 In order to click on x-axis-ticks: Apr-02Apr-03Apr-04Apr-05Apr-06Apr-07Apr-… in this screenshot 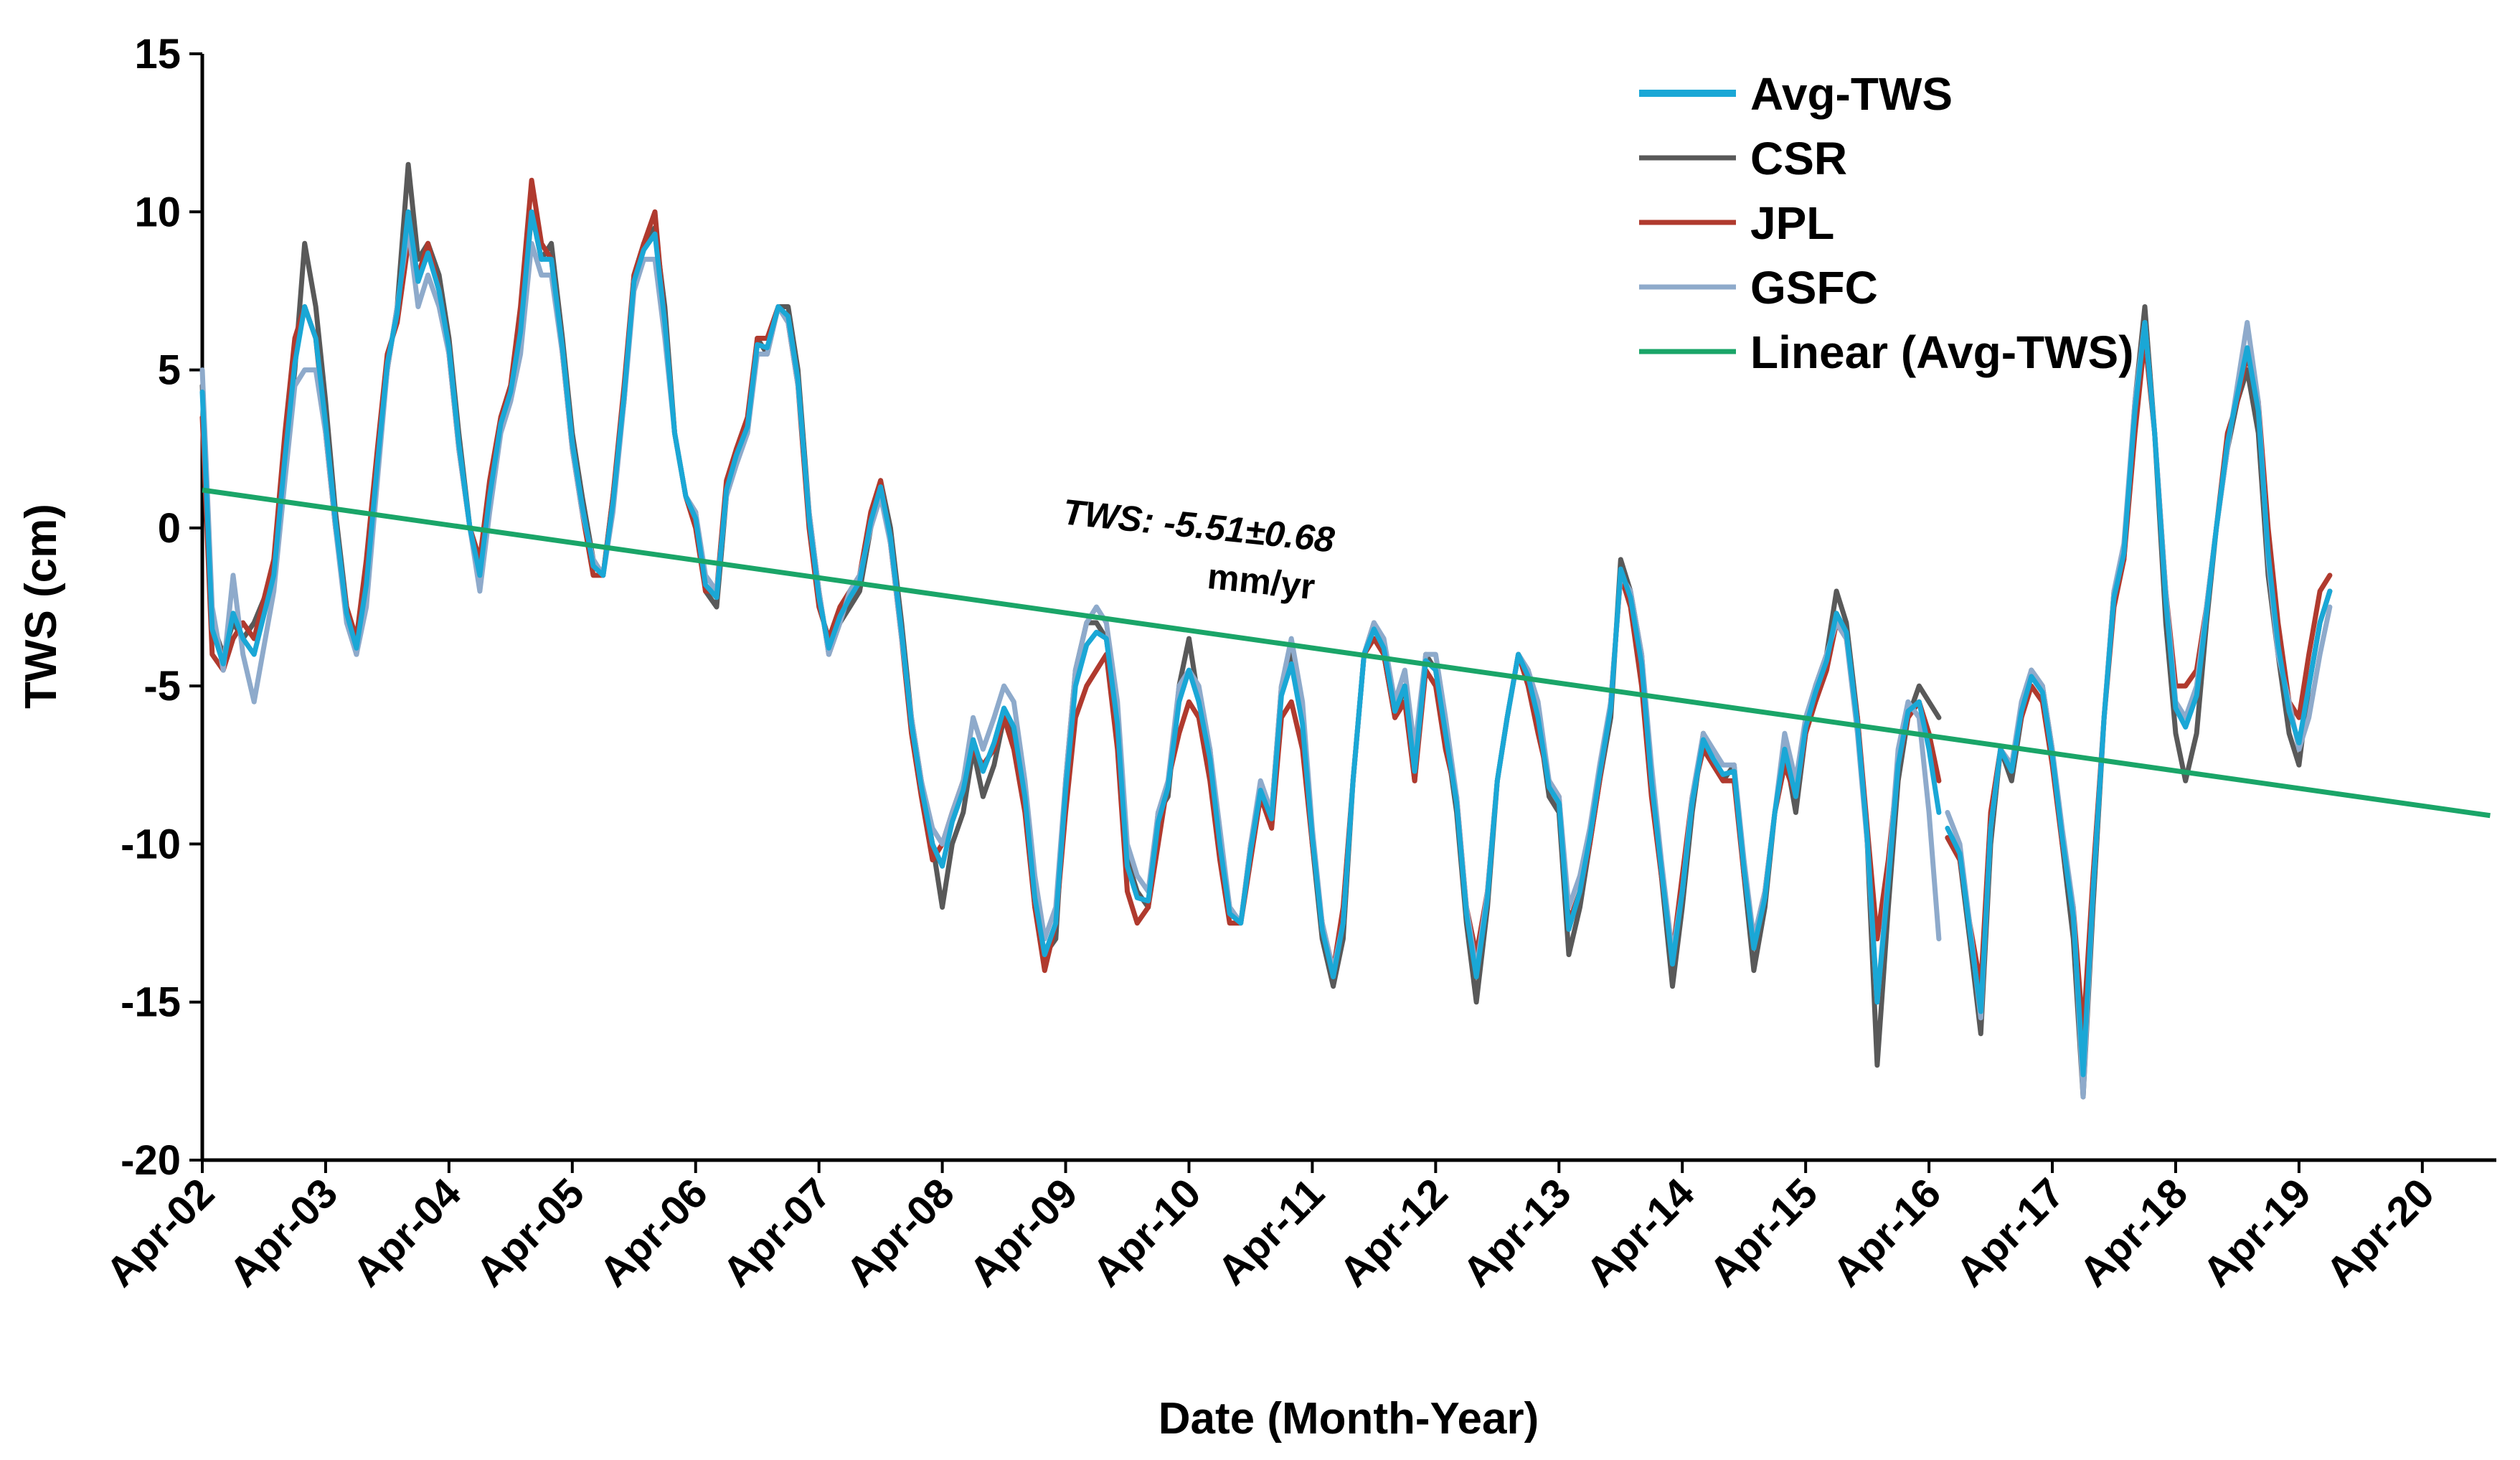, I will do `click(1270, 1228)`.